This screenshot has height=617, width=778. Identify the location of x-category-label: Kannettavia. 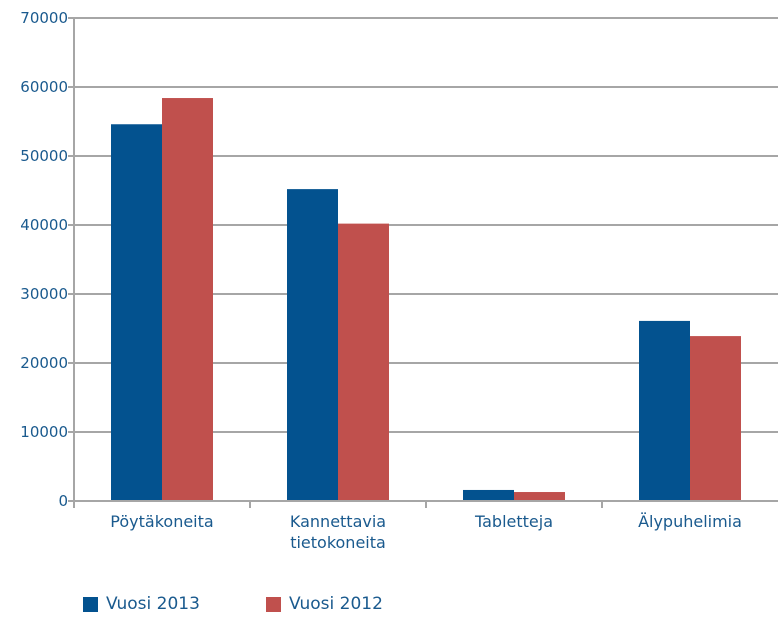
(338, 521).